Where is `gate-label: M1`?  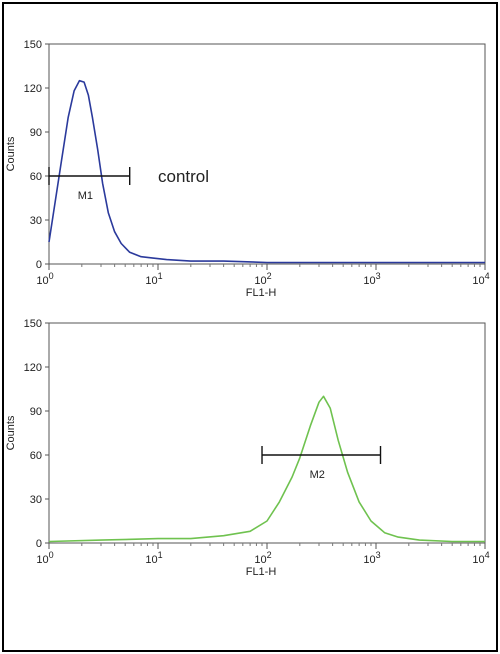 gate-label: M1 is located at coordinates (85, 196).